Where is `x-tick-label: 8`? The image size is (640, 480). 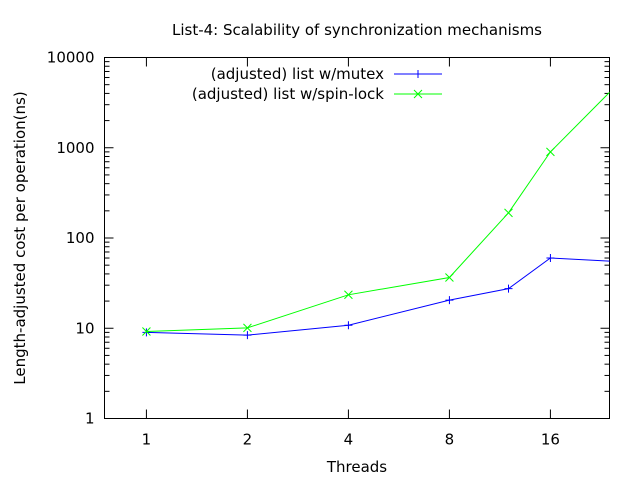 x-tick-label: 8 is located at coordinates (450, 440).